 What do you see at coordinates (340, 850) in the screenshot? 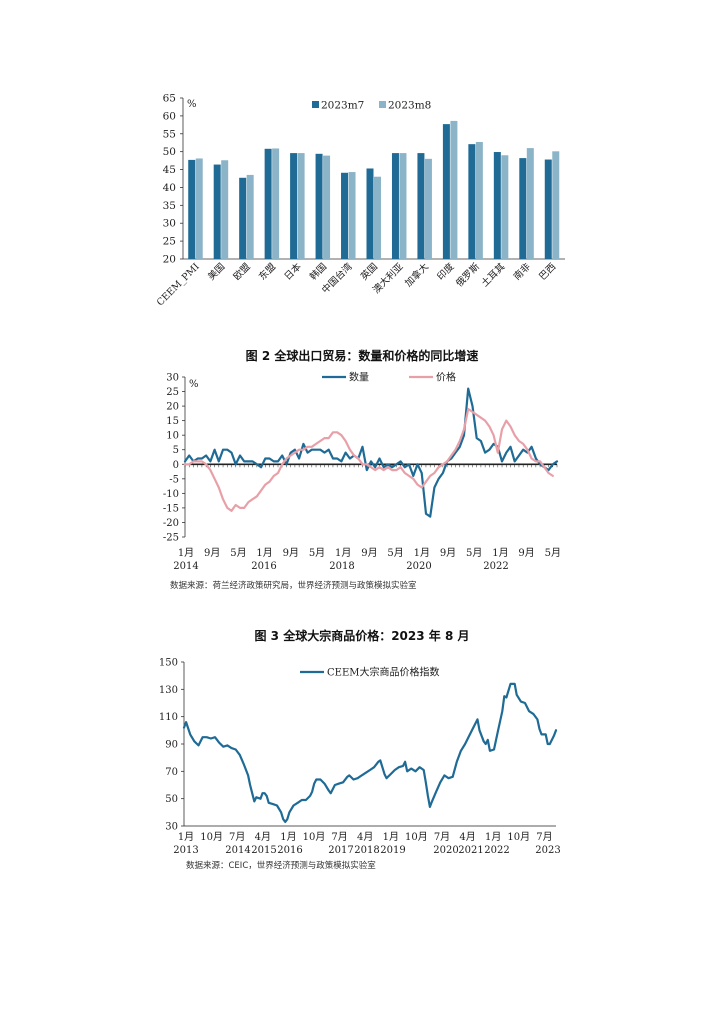
I see `x-year-label: 2017` at bounding box center [340, 850].